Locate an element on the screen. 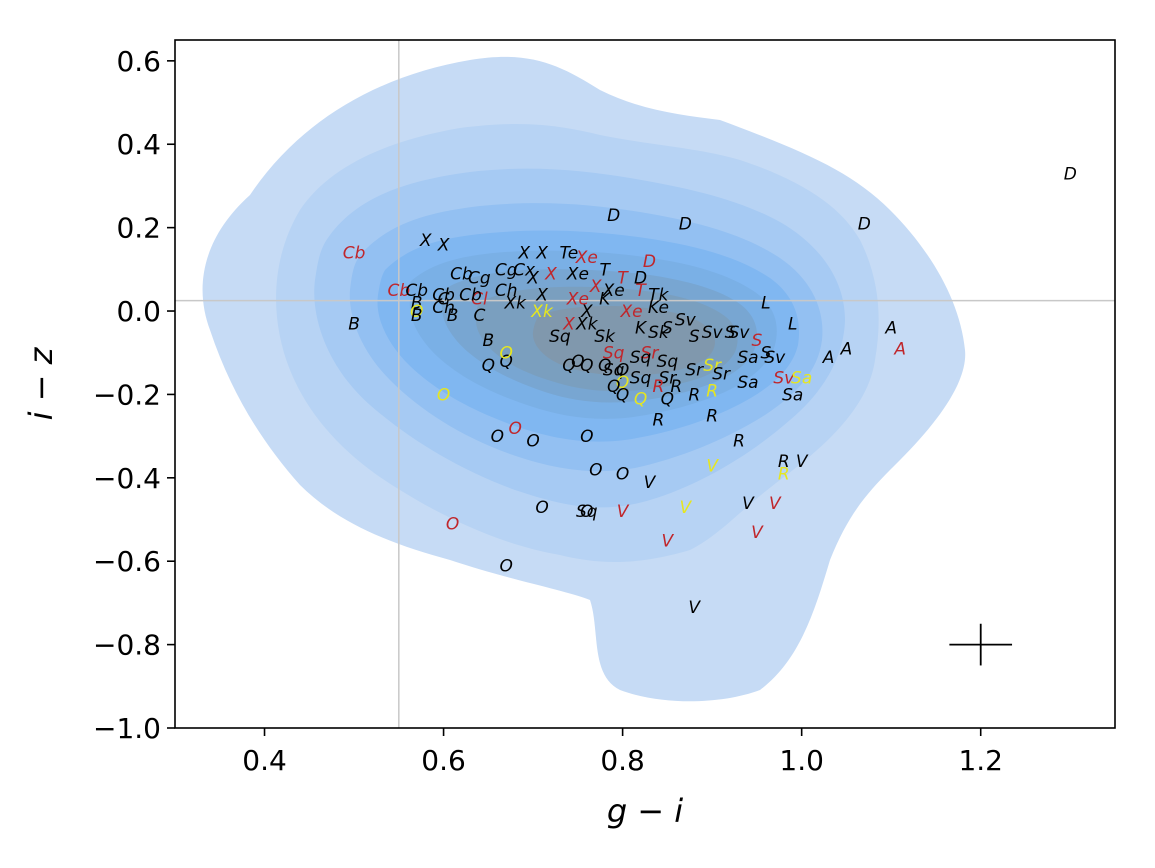 This screenshot has width=1155, height=868. y-tick-label: −0.2 is located at coordinates (127, 394).